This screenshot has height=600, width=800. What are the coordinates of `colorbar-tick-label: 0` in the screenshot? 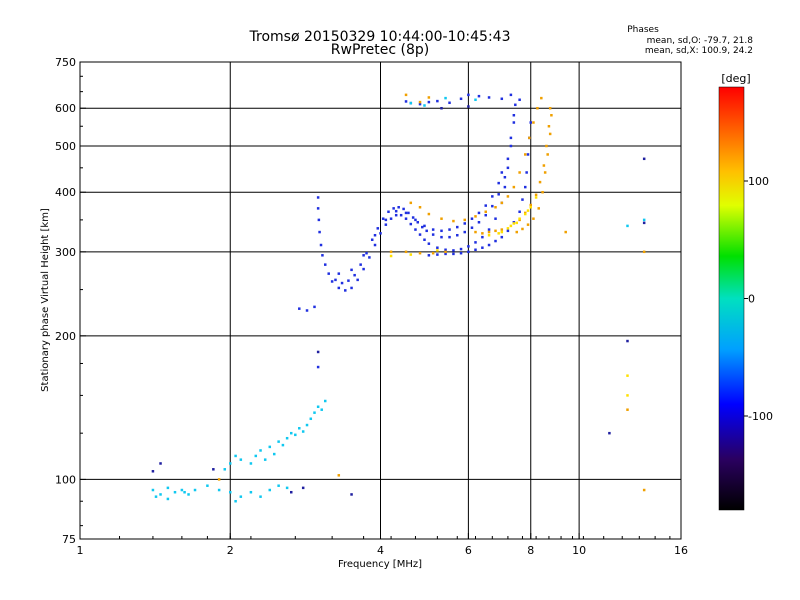 It's located at (751, 299).